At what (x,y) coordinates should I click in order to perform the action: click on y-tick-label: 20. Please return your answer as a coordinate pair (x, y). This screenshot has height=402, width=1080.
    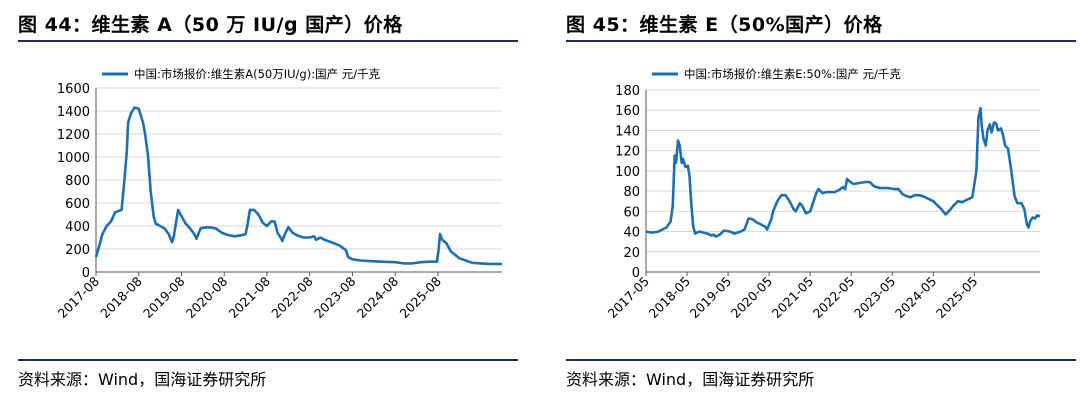
    Looking at the image, I should click on (631, 253).